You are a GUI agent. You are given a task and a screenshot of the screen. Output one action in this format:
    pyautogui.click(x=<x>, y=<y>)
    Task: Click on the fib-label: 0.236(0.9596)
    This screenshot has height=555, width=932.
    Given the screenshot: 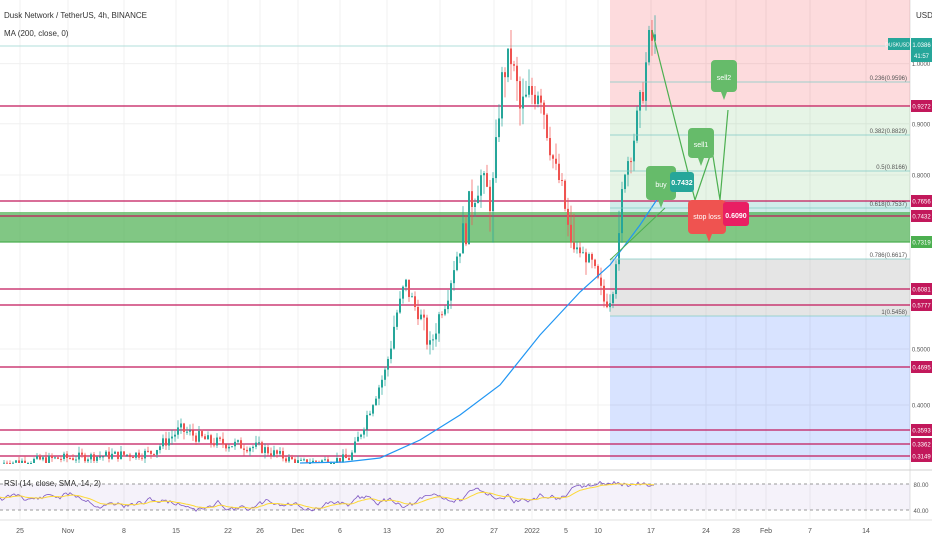 What is the action you would take?
    pyautogui.click(x=888, y=79)
    